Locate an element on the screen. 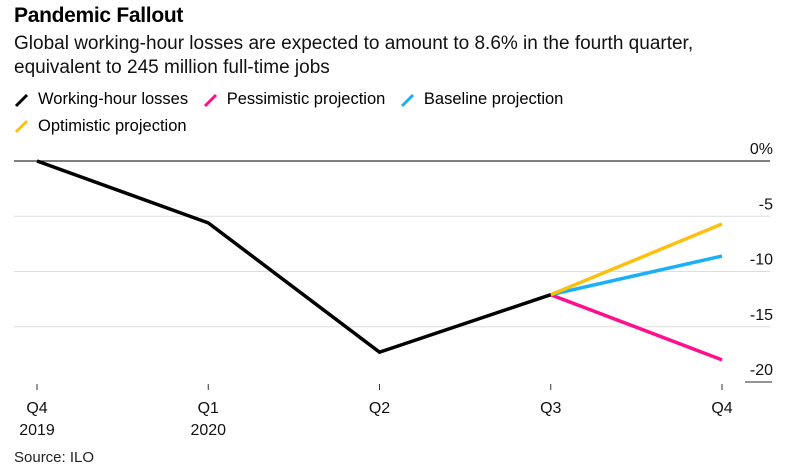  y-tick-label: -15 is located at coordinates (761, 315).